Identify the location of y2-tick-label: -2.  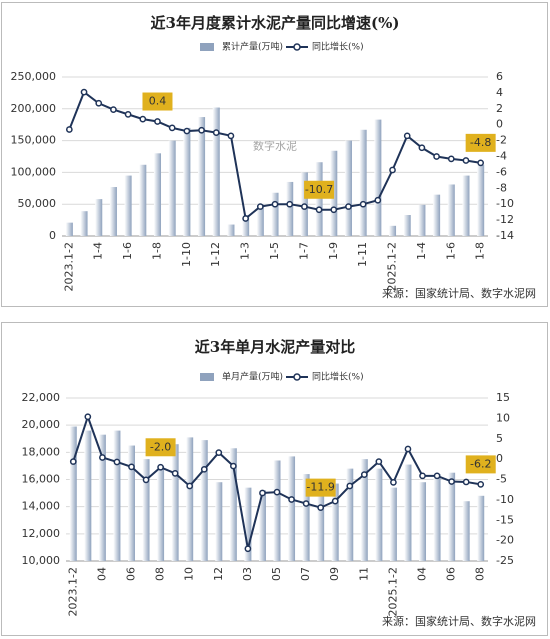
(501, 140).